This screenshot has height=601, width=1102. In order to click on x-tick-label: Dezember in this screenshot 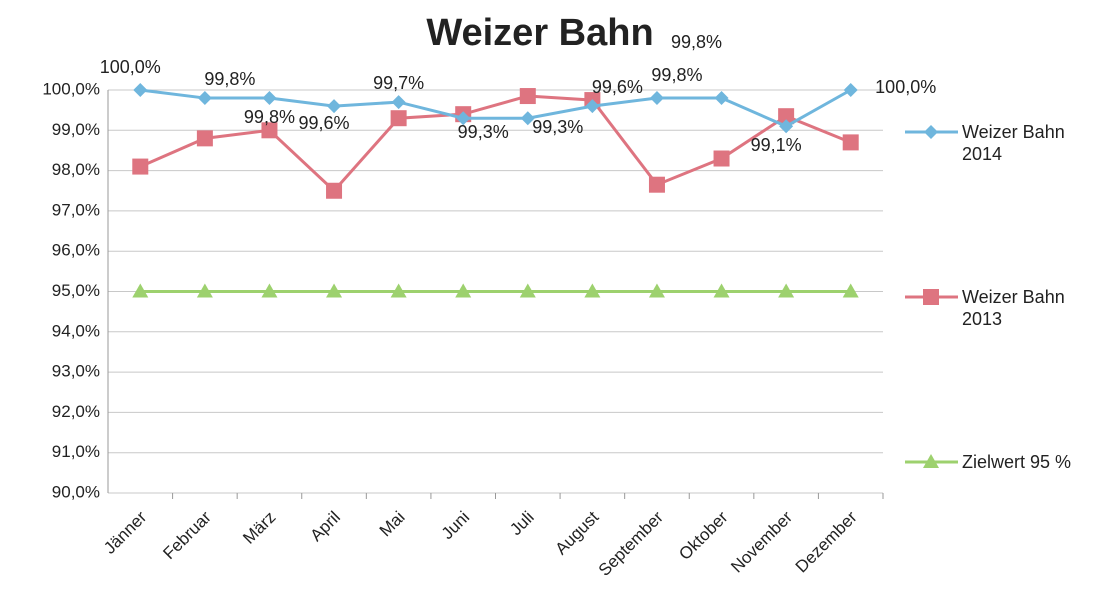, I will do `click(826, 541)`.